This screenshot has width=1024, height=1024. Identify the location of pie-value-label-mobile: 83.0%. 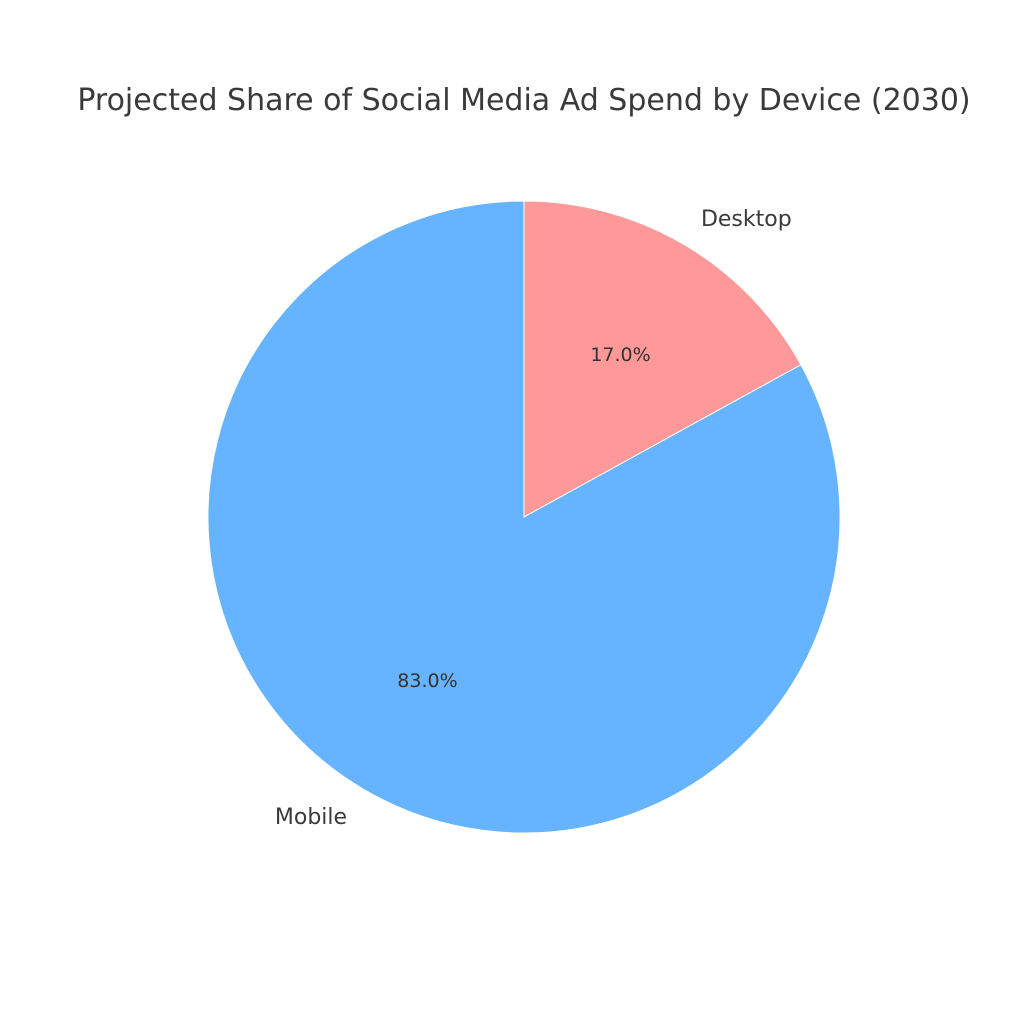
(427, 681).